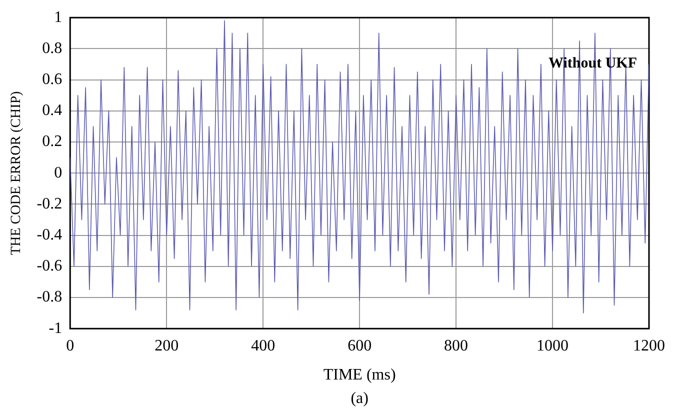 The height and width of the screenshot is (409, 675). Describe the element at coordinates (359, 399) in the screenshot. I see `text: (a)` at that location.